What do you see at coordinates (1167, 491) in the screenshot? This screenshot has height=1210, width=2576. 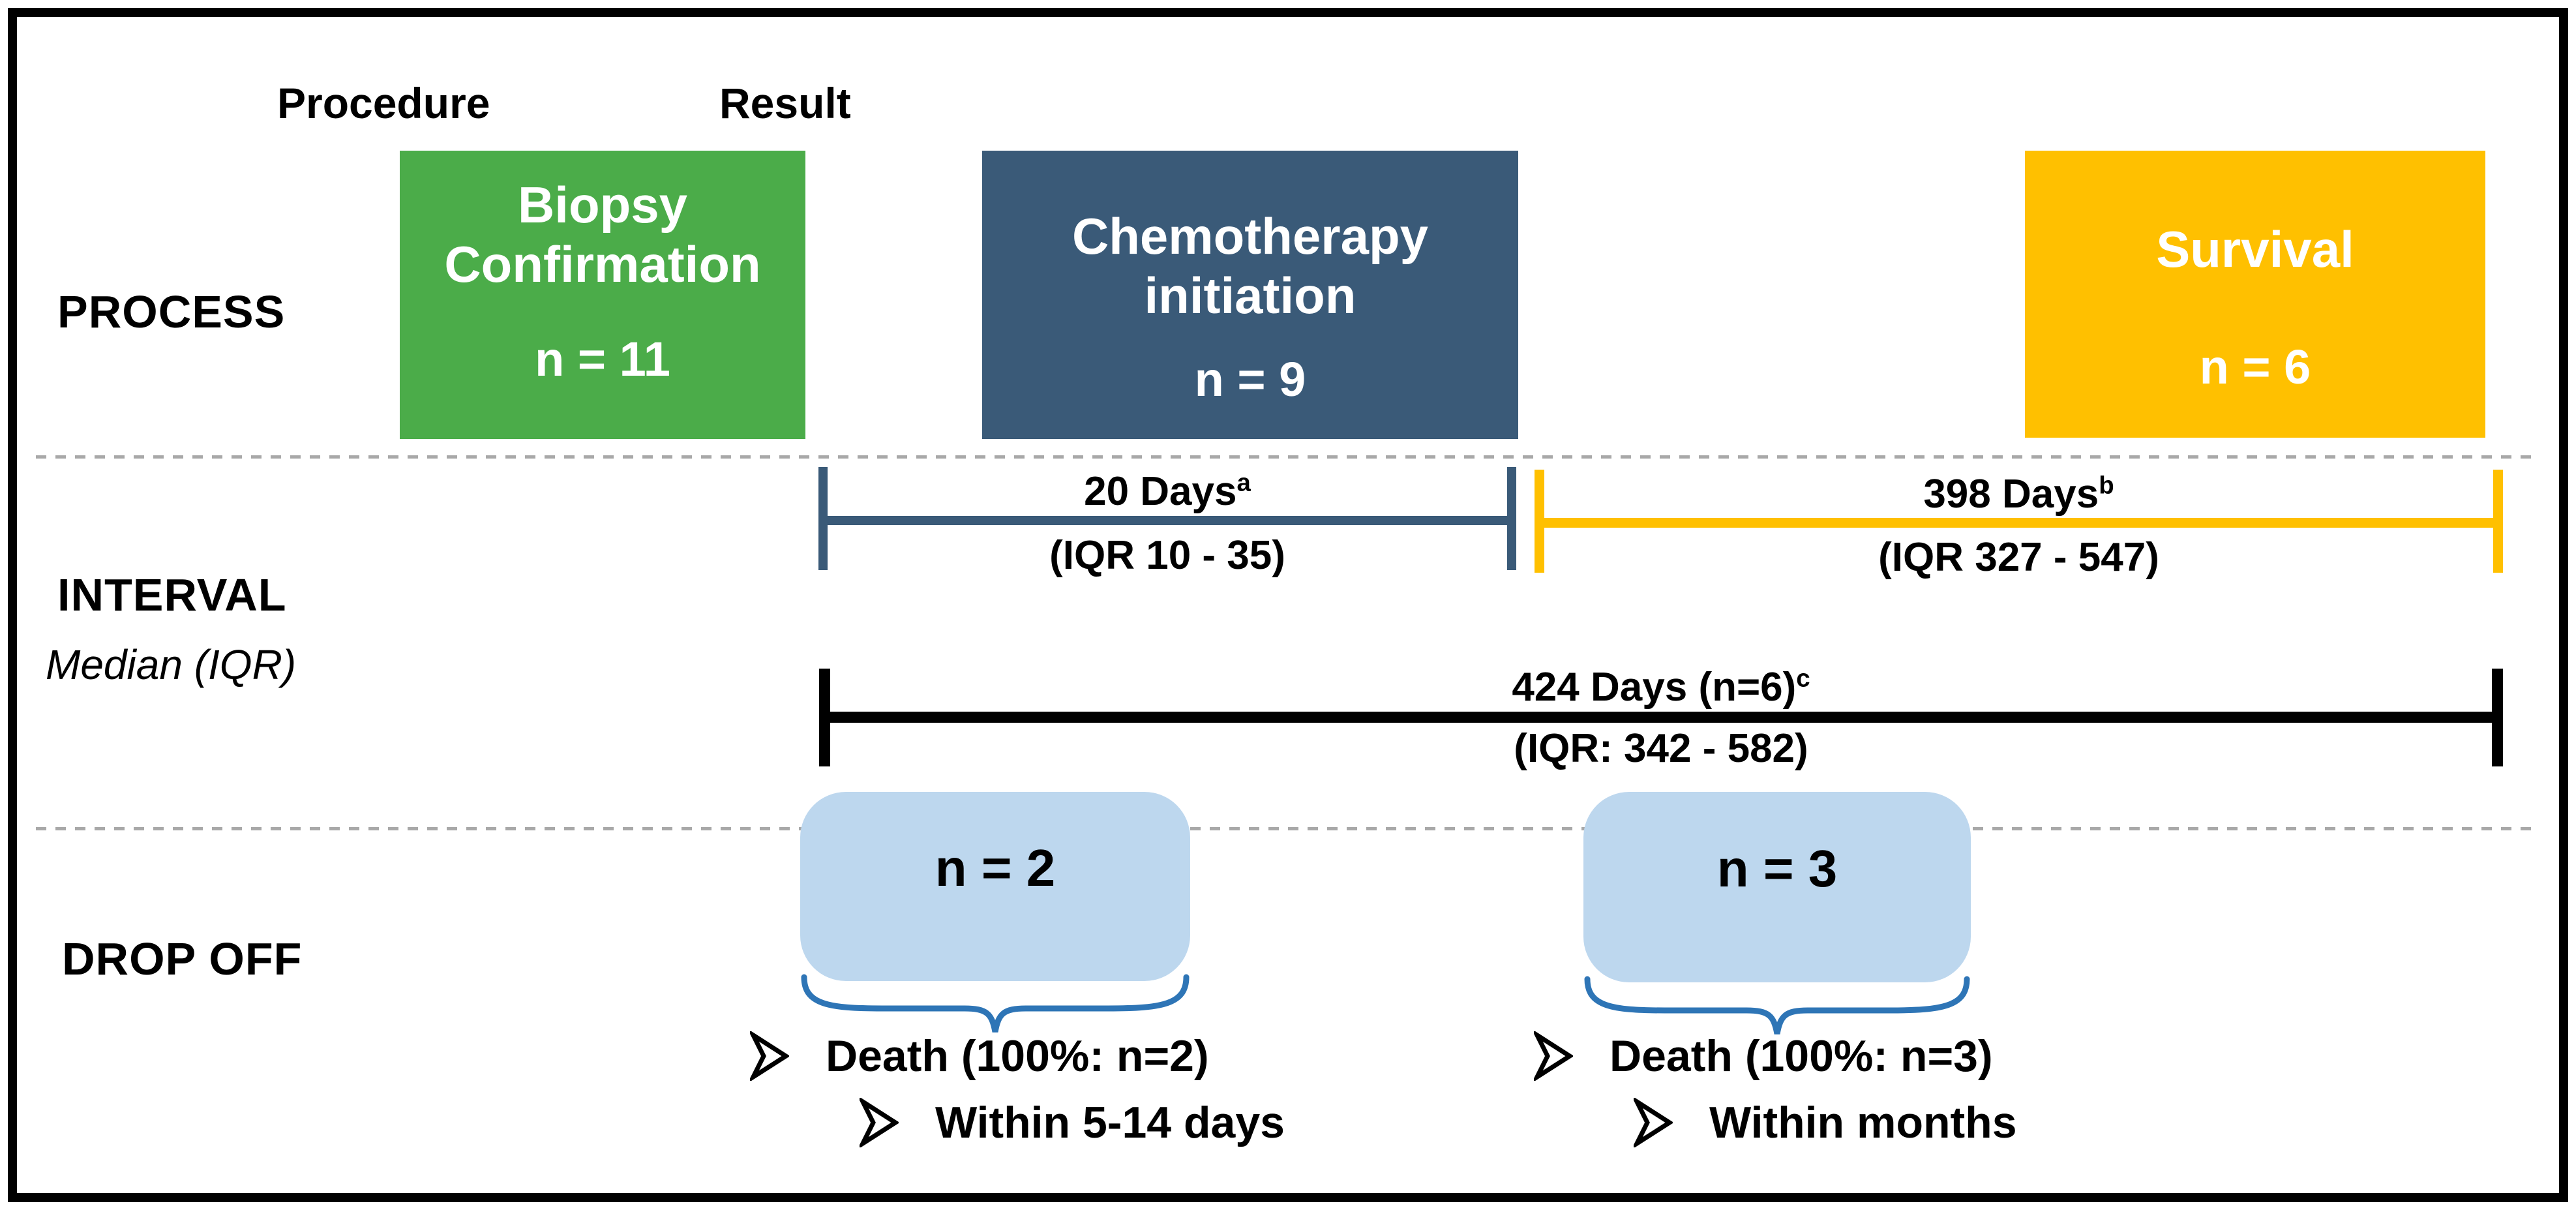 I see `interval1-label: 20 Daysa` at bounding box center [1167, 491].